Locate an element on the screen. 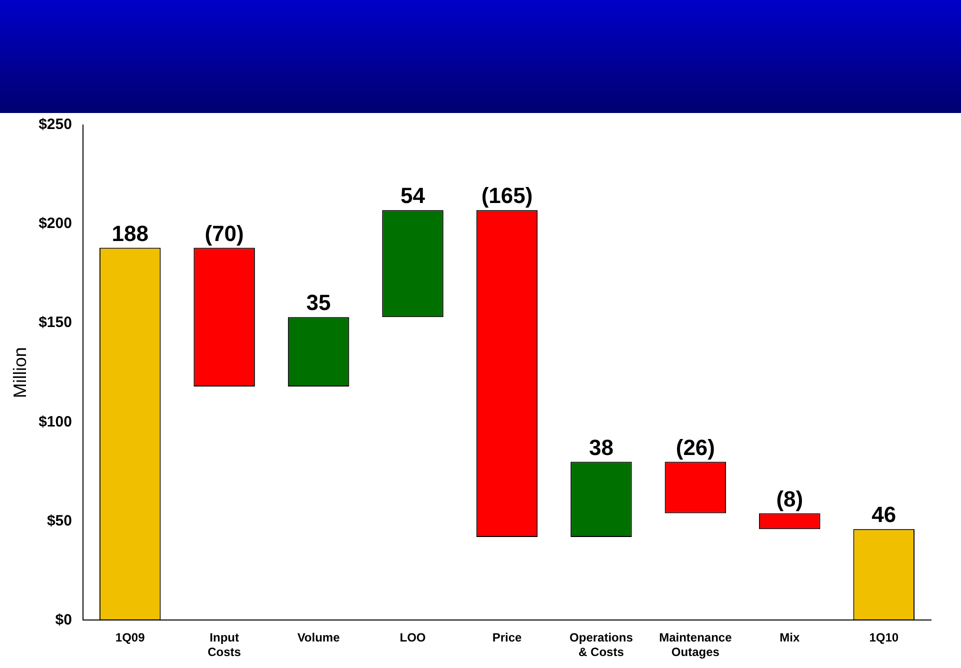 The image size is (961, 668). data-label: 38 is located at coordinates (601, 447).